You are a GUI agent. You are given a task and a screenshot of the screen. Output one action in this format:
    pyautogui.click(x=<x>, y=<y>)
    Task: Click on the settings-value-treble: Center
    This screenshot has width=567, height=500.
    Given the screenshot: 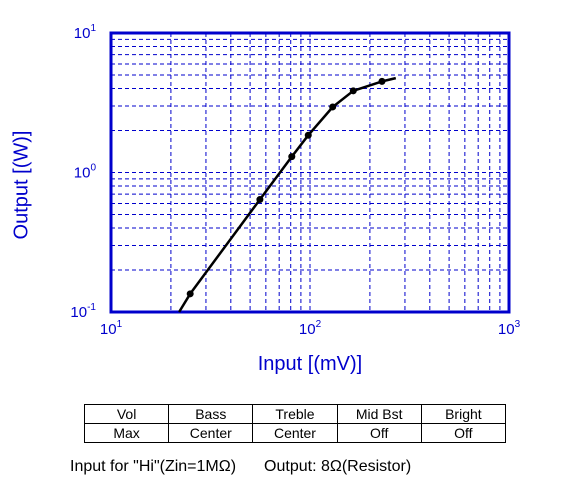 What is the action you would take?
    pyautogui.click(x=295, y=433)
    